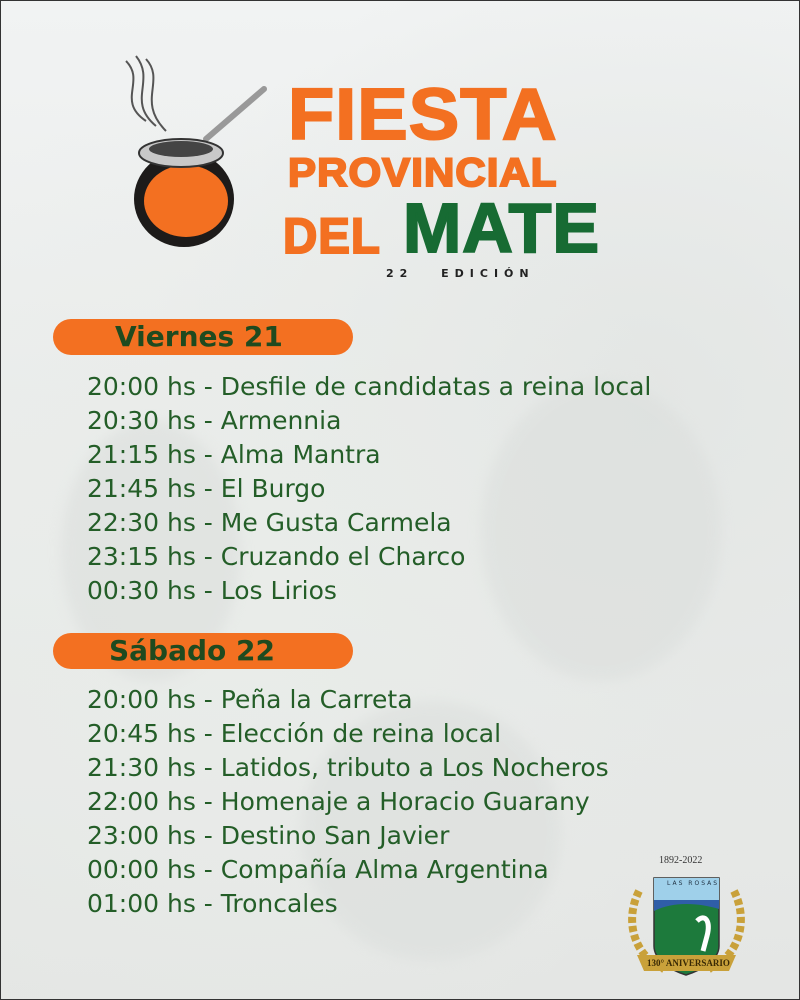 This screenshot has height=1000, width=800. Describe the element at coordinates (212, 903) in the screenshot. I see `schedule-item: 01:00 hs - Troncales` at that location.